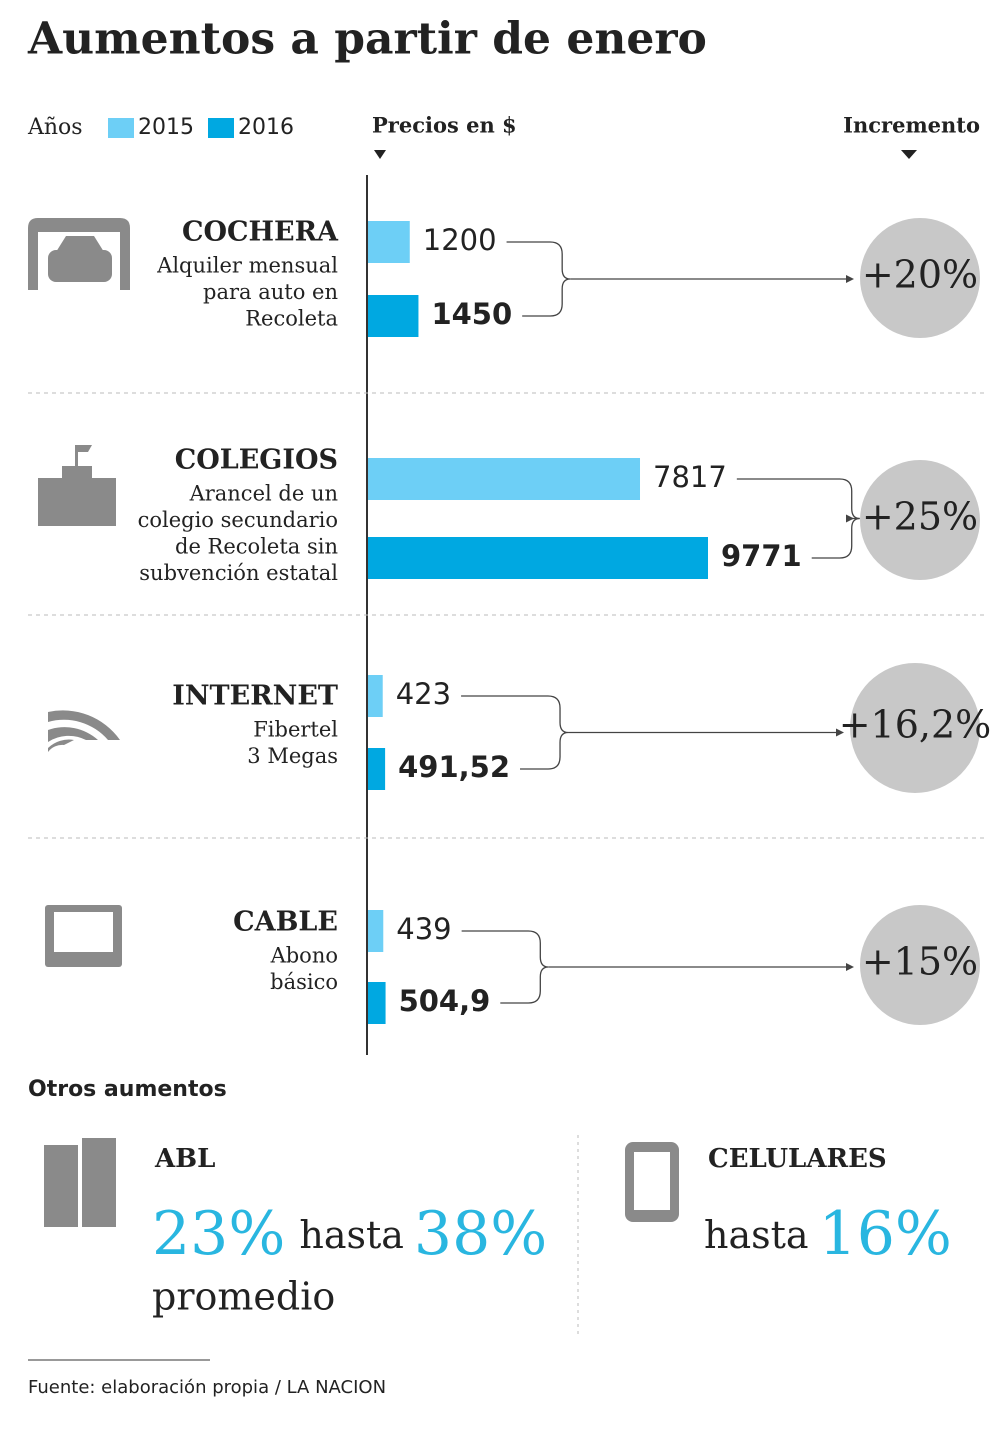 Image resolution: width=1000 pixels, height=1437 pixels. What do you see at coordinates (127, 1089) in the screenshot?
I see `others-heading: Otros aumentos` at bounding box center [127, 1089].